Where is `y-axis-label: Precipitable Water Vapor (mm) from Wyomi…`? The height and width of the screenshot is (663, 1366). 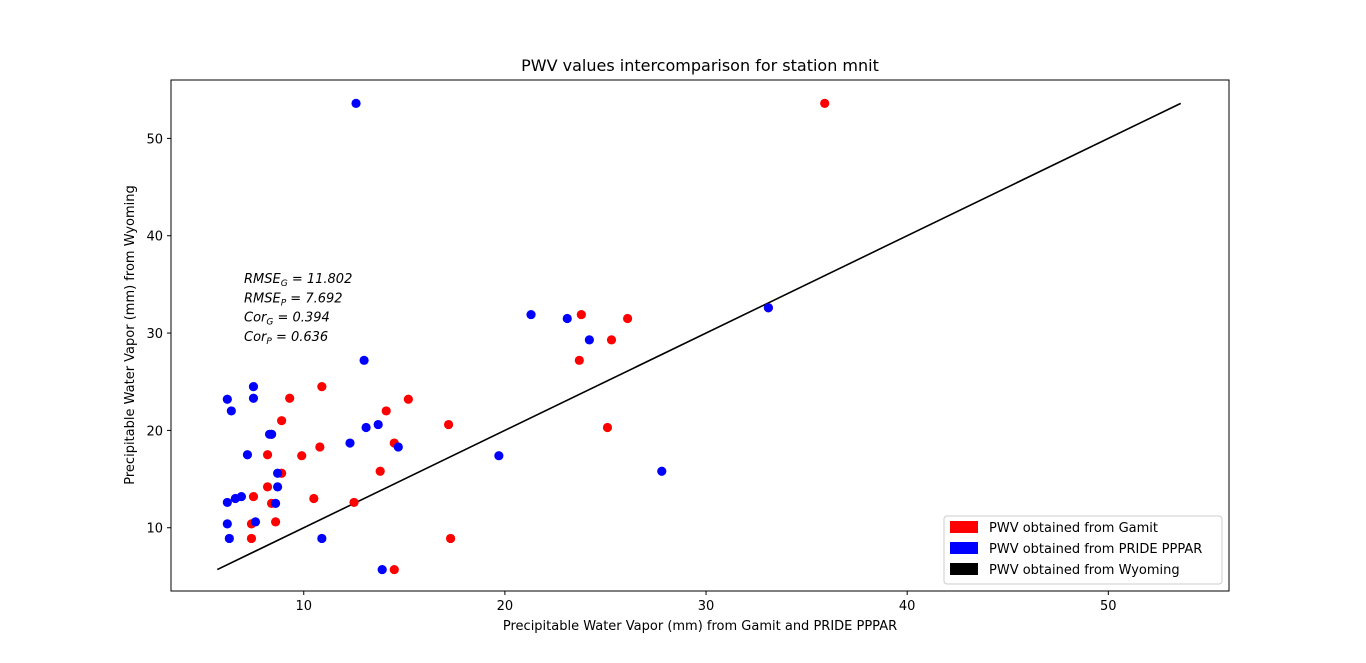 y-axis-label: Precipitable Water Vapor (mm) from Wyomi… is located at coordinates (130, 334).